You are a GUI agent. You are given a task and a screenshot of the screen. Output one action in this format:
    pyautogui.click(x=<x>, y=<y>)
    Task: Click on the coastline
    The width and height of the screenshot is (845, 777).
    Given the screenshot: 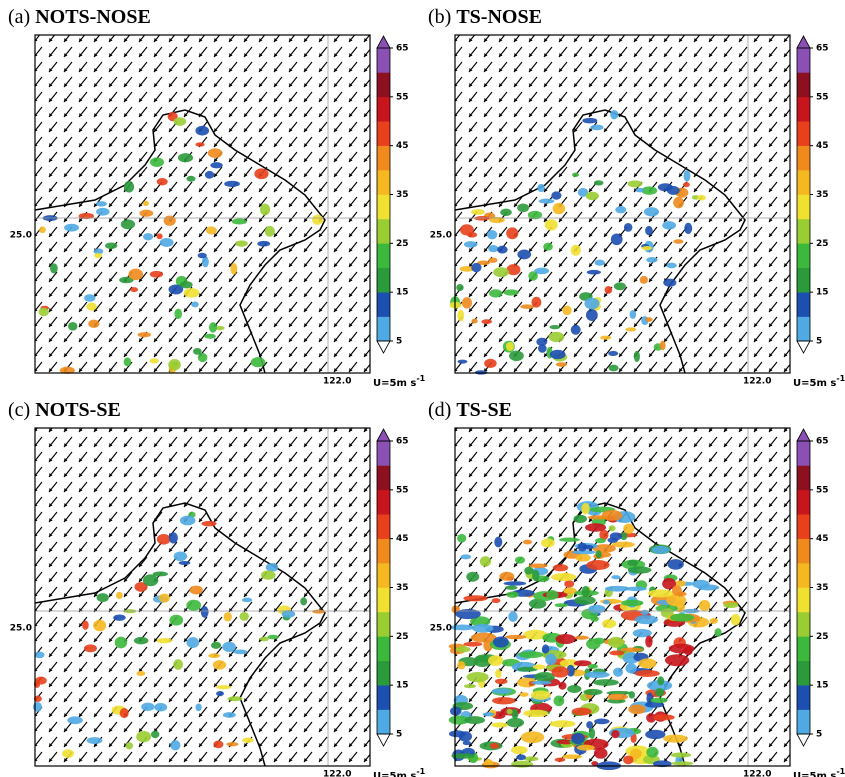 What is the action you would take?
    pyautogui.click(x=180, y=241)
    